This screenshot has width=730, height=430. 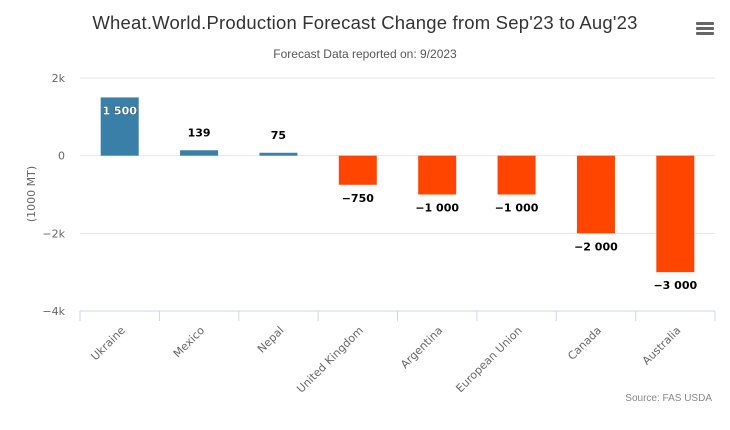 What do you see at coordinates (108, 343) in the screenshot?
I see `x-tick-label: Ukraine` at bounding box center [108, 343].